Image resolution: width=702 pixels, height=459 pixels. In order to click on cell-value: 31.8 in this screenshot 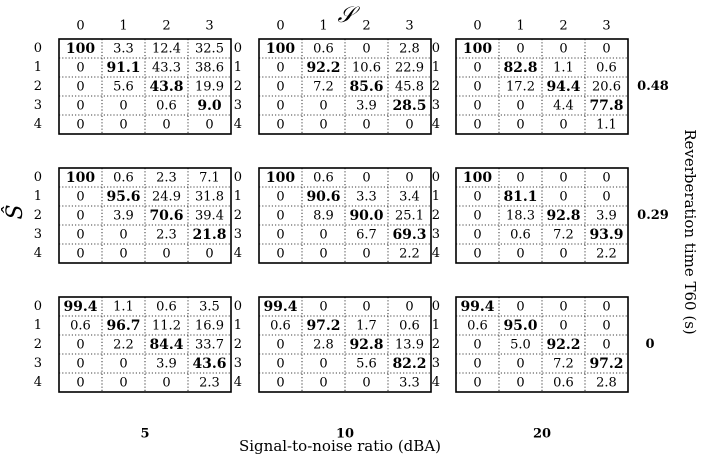, I will do `click(209, 197)`.